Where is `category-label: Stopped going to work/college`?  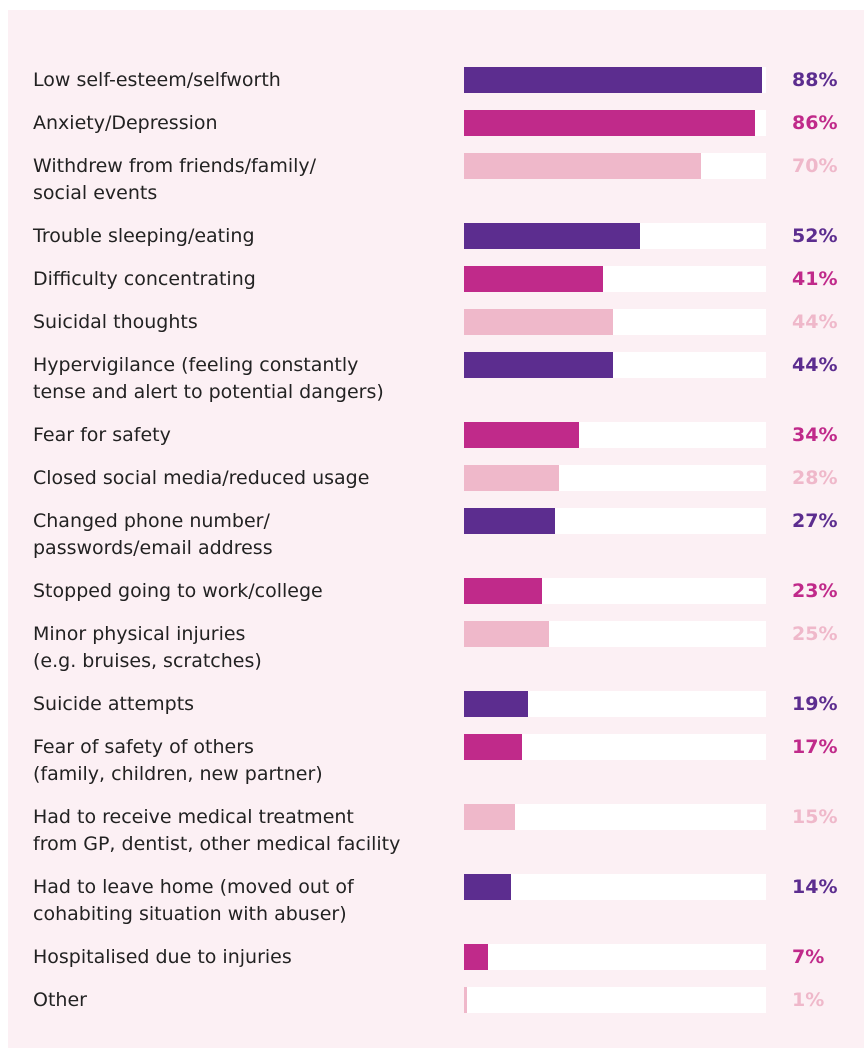 category-label: Stopped going to work/college is located at coordinates (178, 591).